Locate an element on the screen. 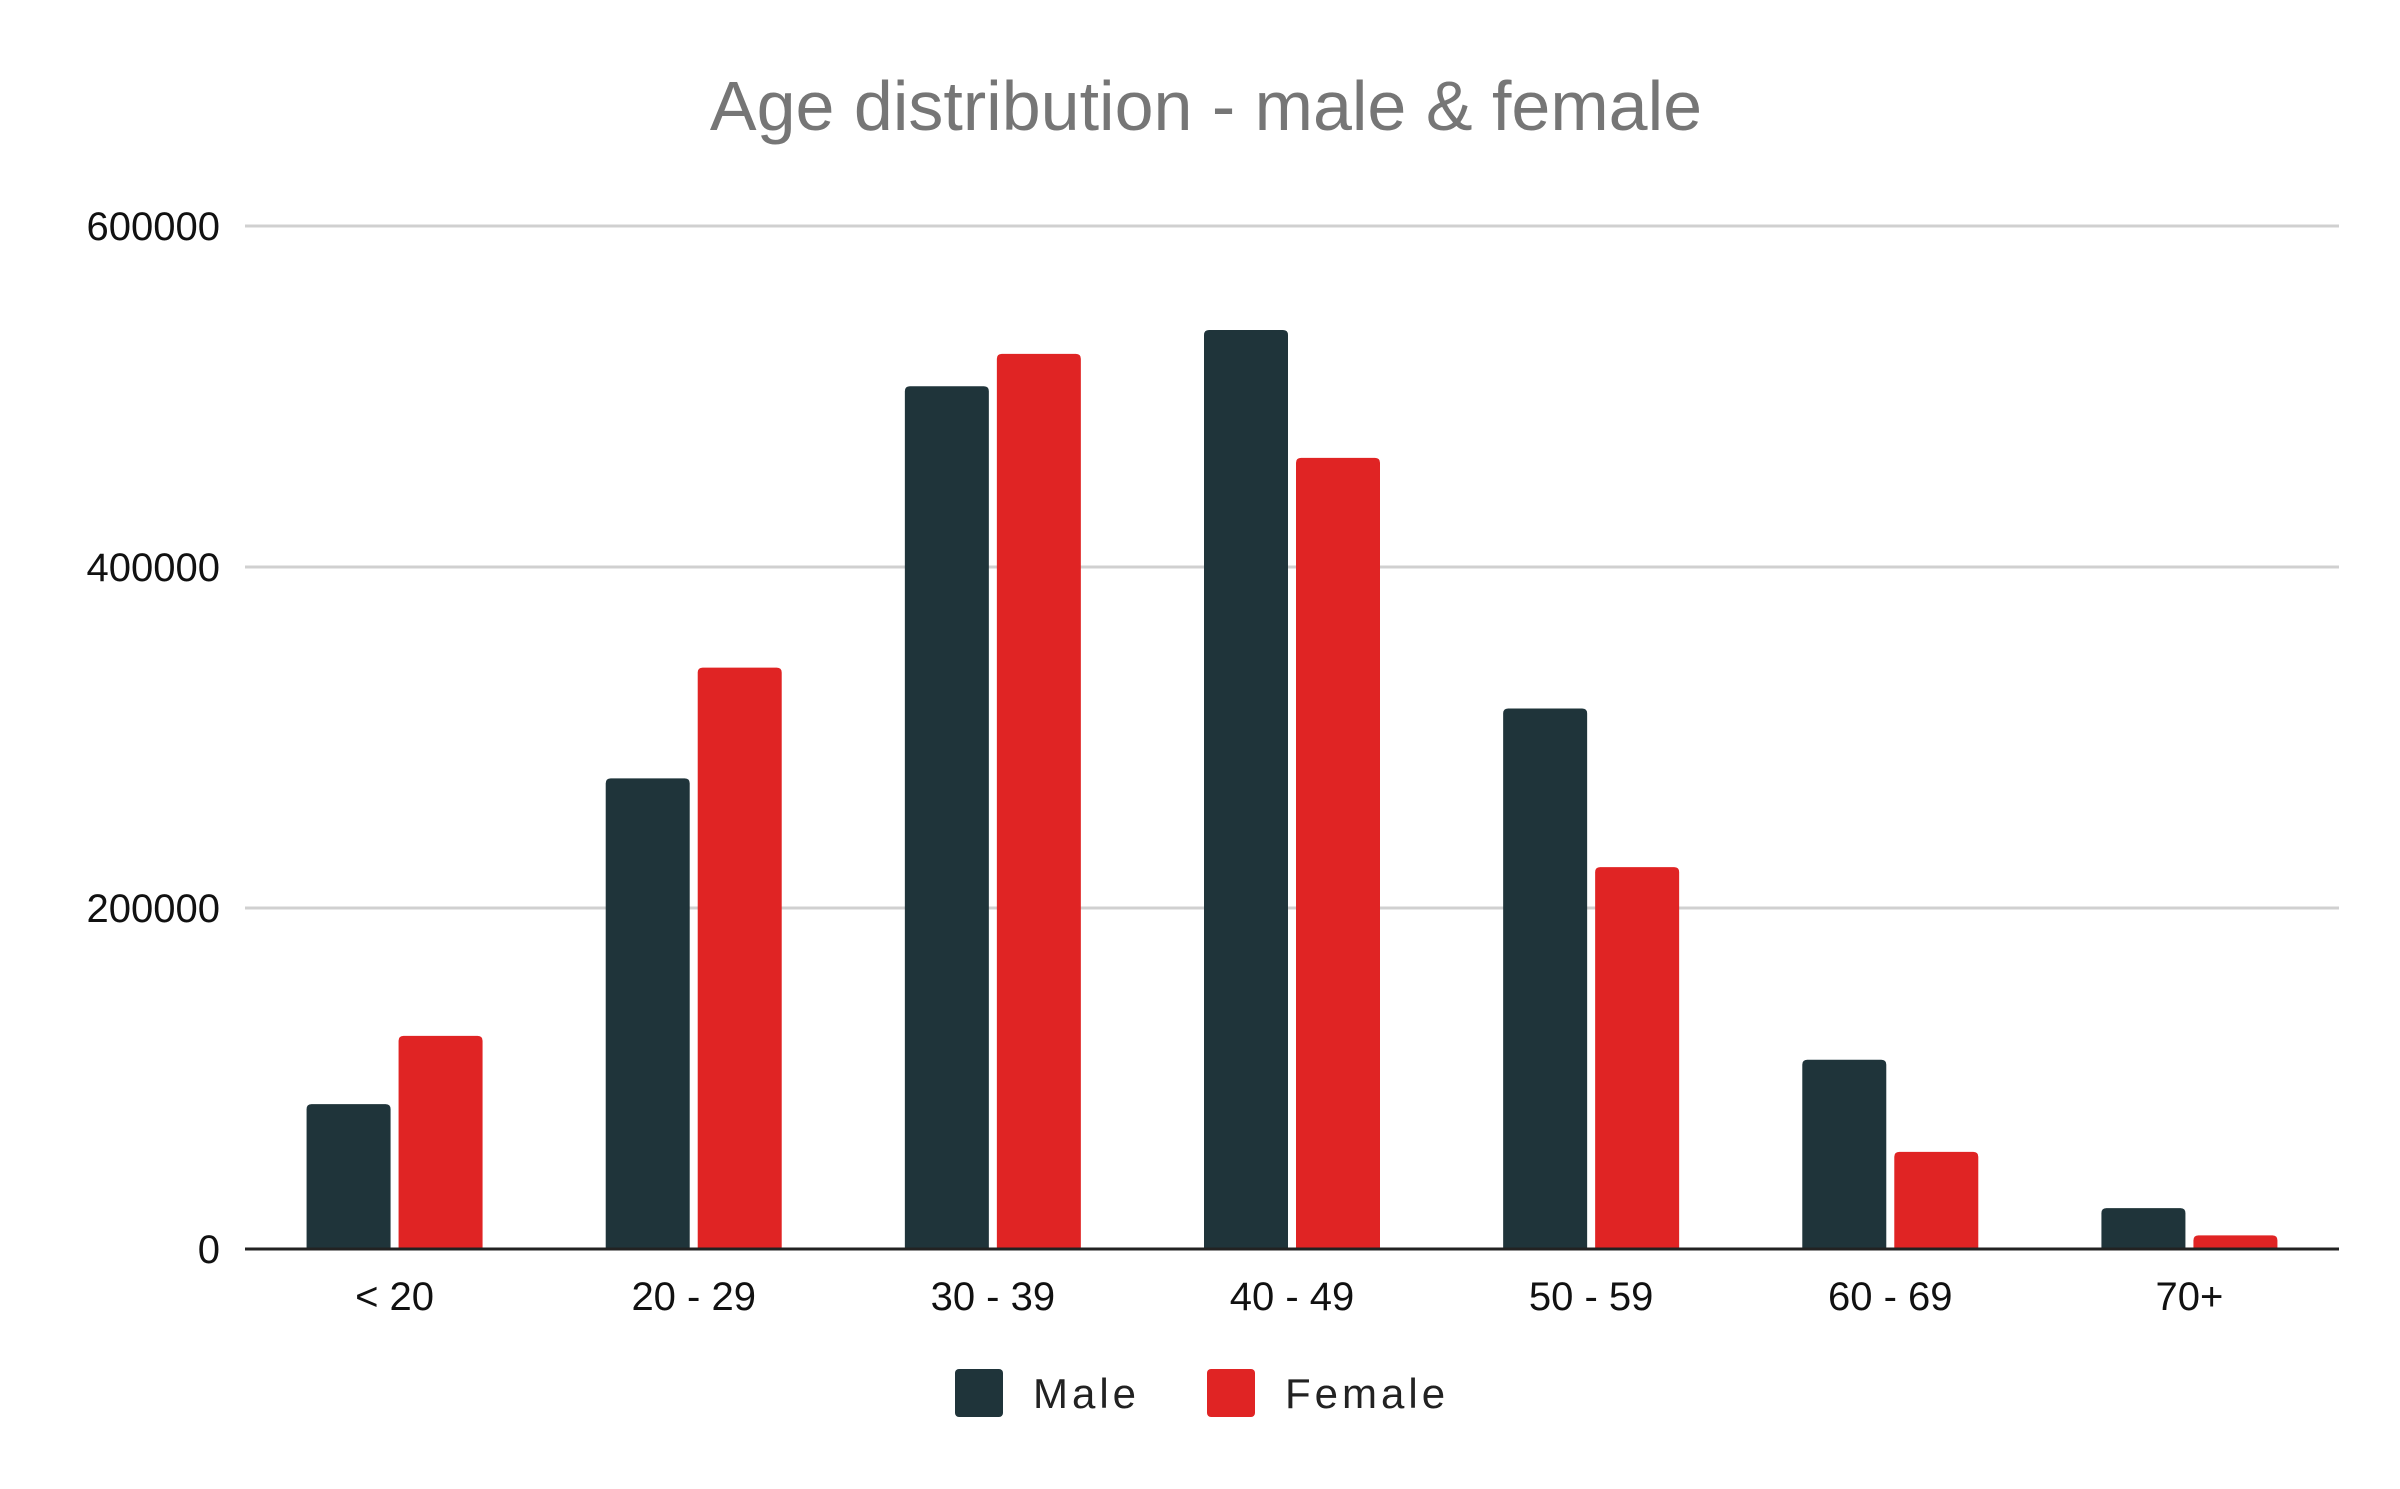  y-axis-tick-labels: 0 200000 400000 600000 is located at coordinates (153, 738).